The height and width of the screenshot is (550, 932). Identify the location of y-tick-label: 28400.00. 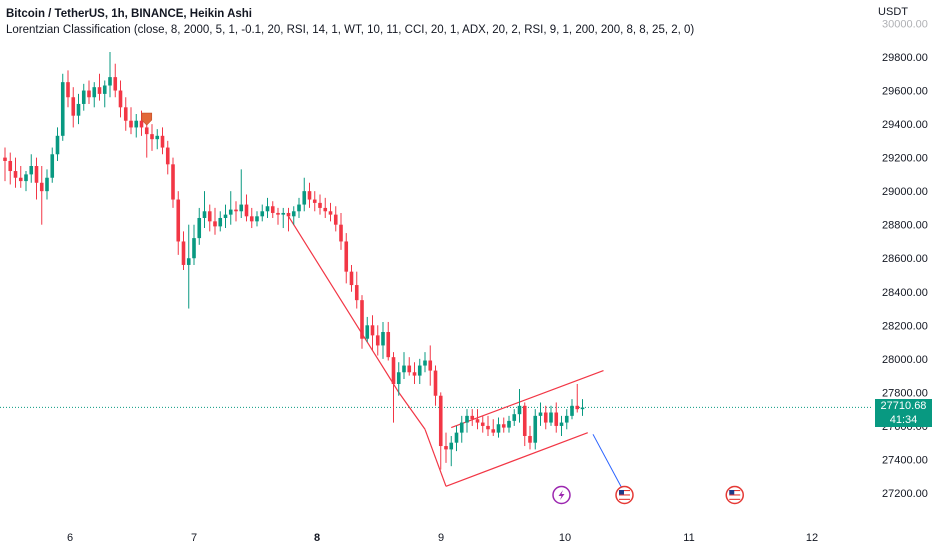
(905, 293).